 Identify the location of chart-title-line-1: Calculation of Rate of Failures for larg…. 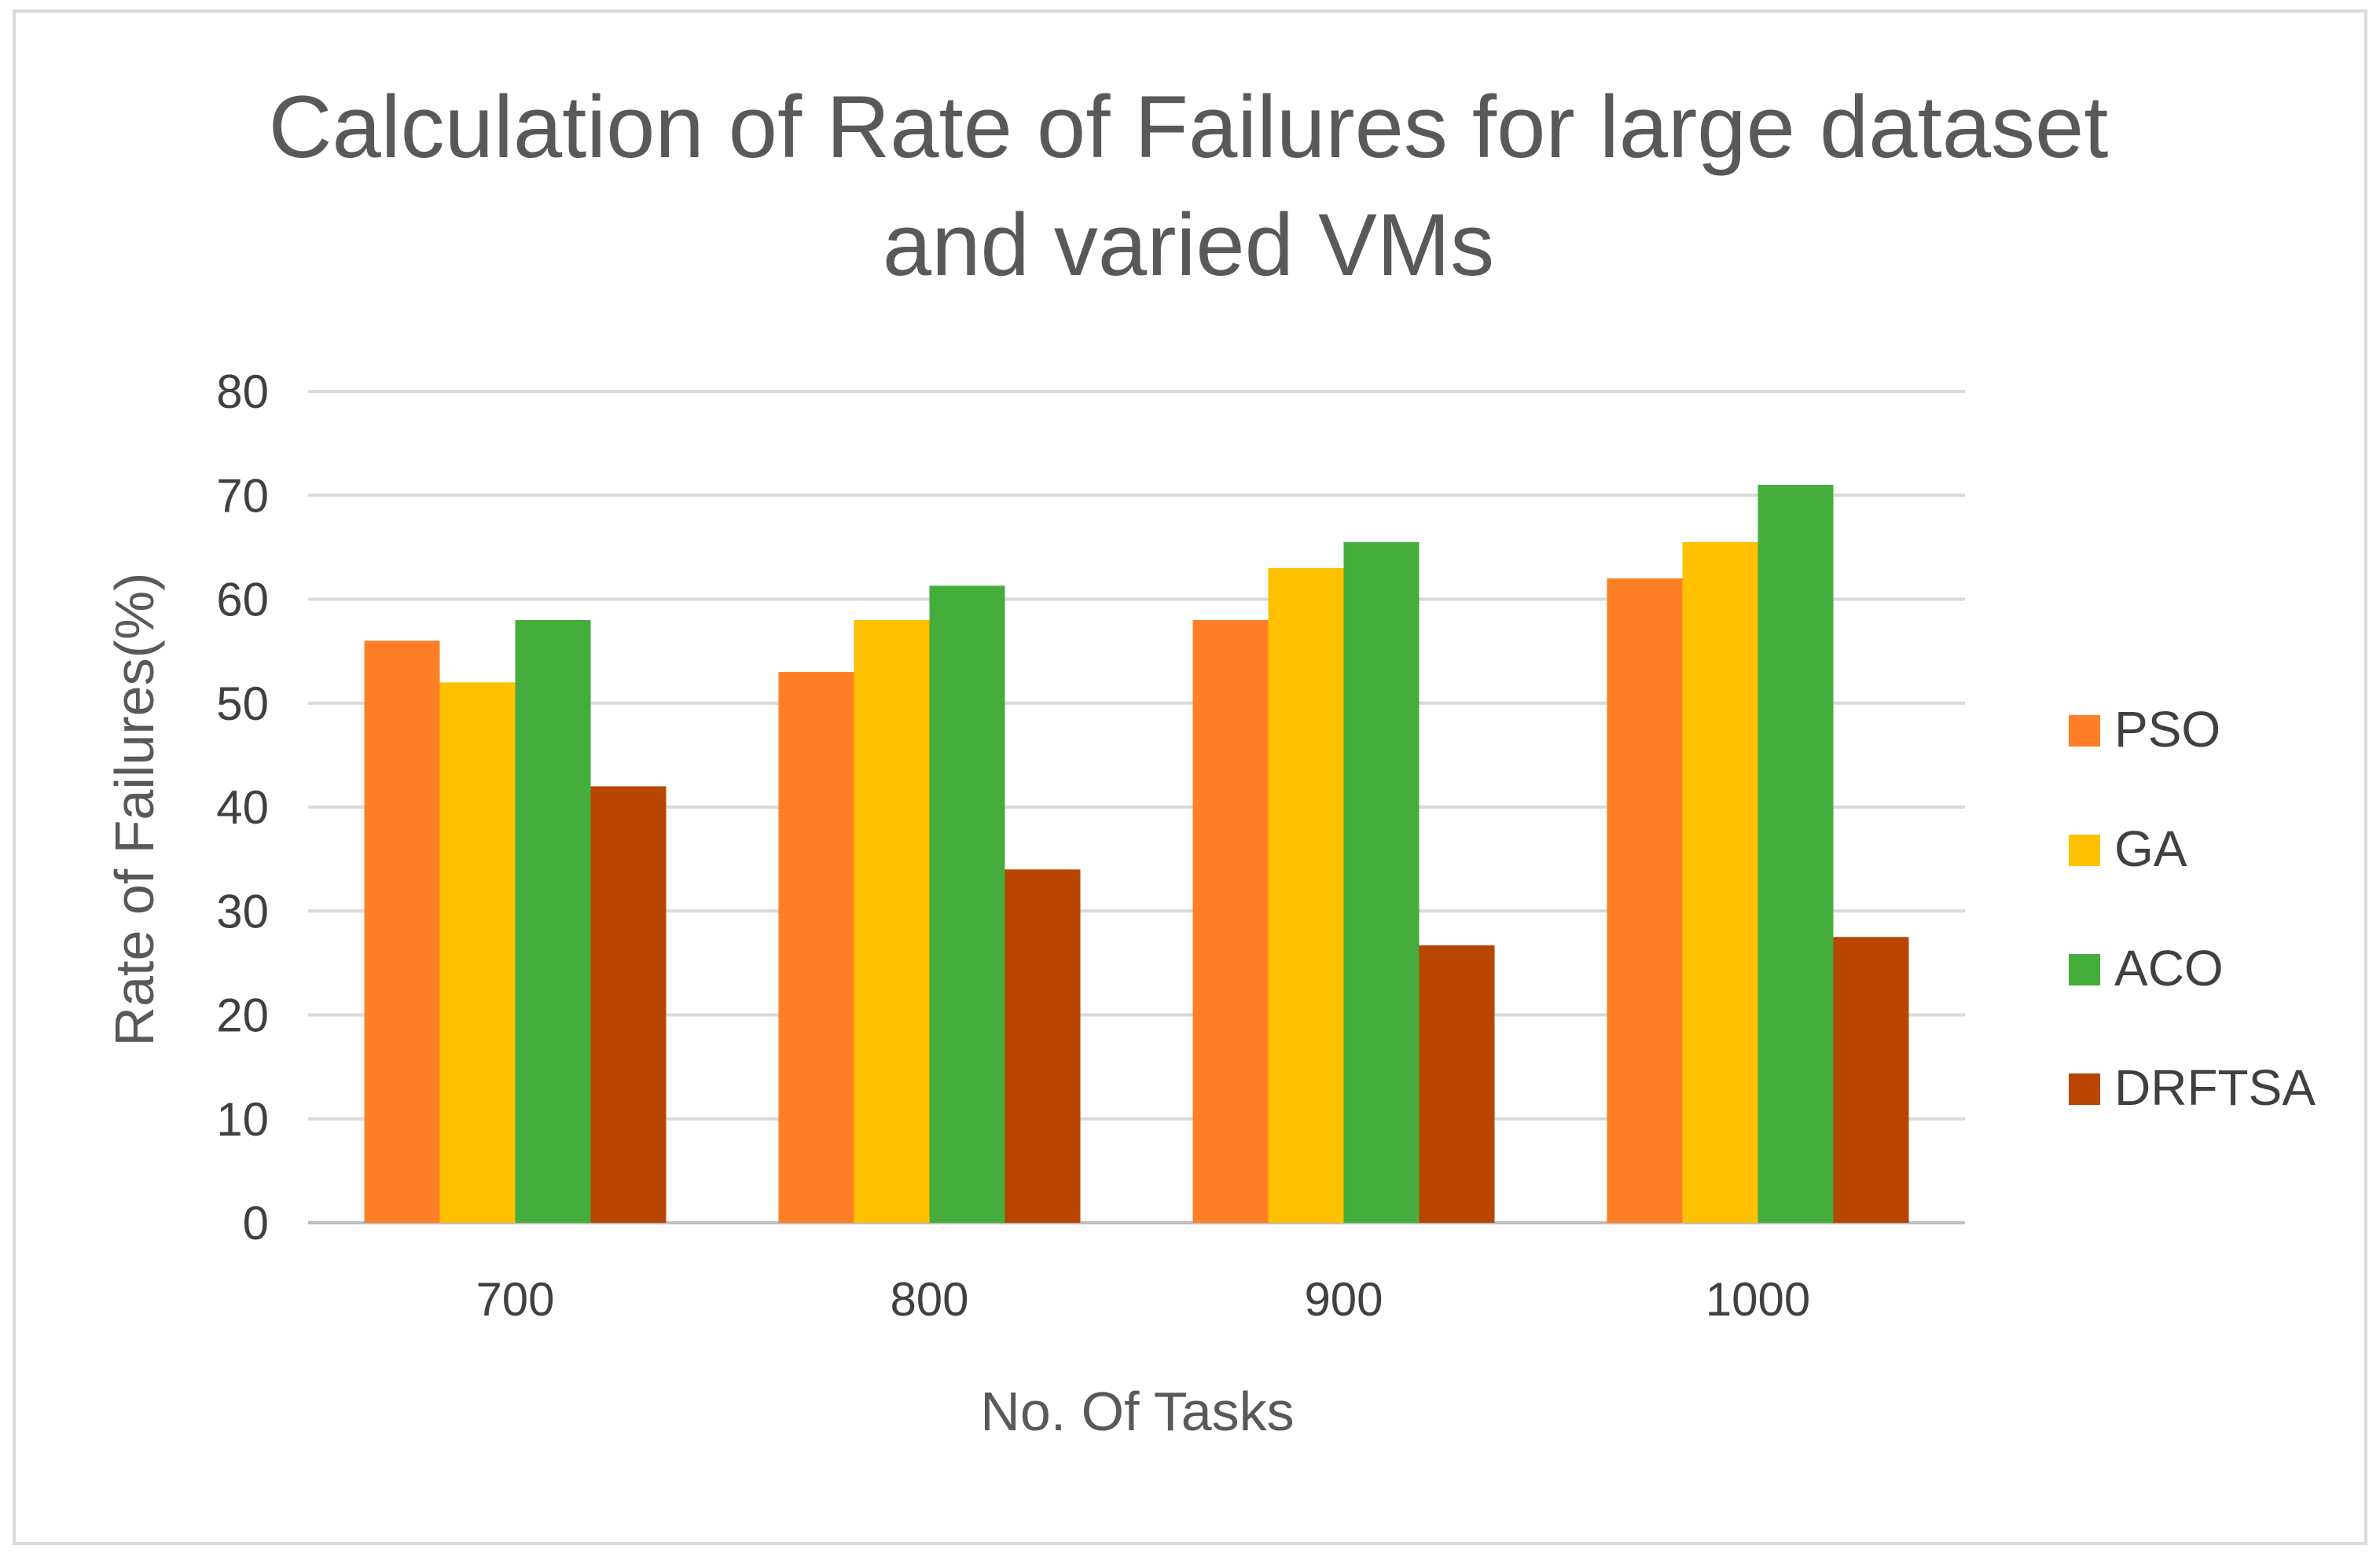
(1189, 127).